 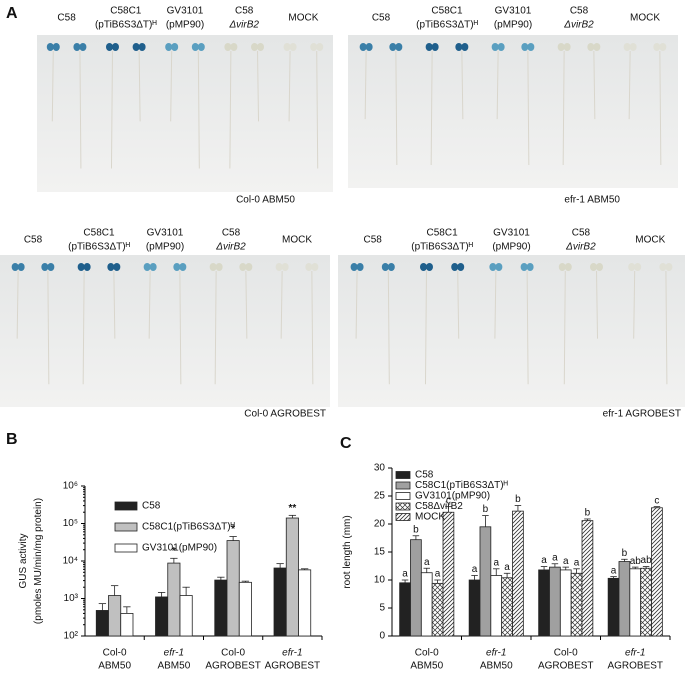 I want to click on y-tick-label: 10⁵, so click(x=70, y=523).